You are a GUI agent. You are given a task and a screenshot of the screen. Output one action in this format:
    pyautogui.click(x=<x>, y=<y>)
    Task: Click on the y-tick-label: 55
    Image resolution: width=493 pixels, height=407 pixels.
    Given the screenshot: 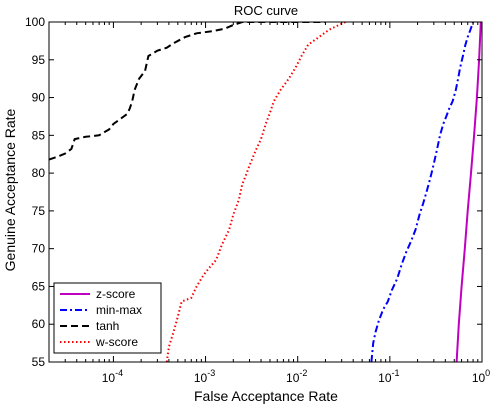 What is the action you would take?
    pyautogui.click(x=39, y=362)
    